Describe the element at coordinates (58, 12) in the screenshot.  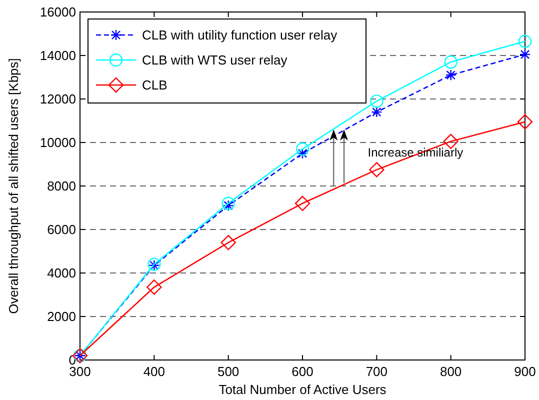
I see `y-tick-label: 16000` at that location.